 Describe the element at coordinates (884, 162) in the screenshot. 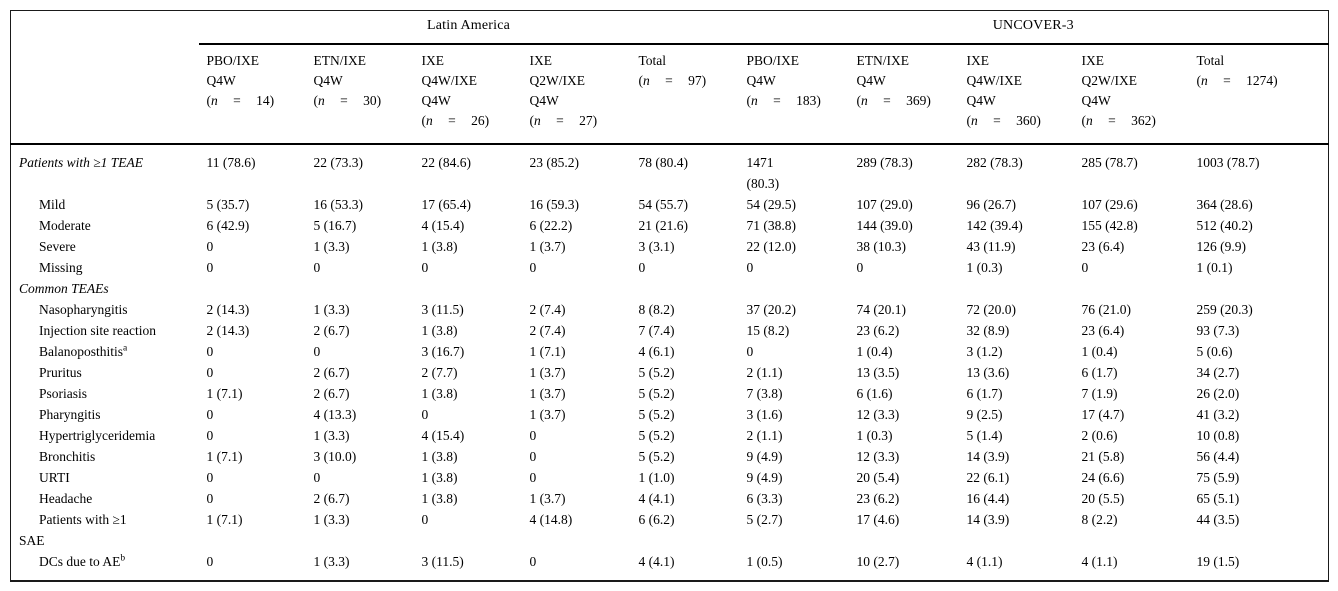

I see `table-cell: 289 (78.3)` at that location.